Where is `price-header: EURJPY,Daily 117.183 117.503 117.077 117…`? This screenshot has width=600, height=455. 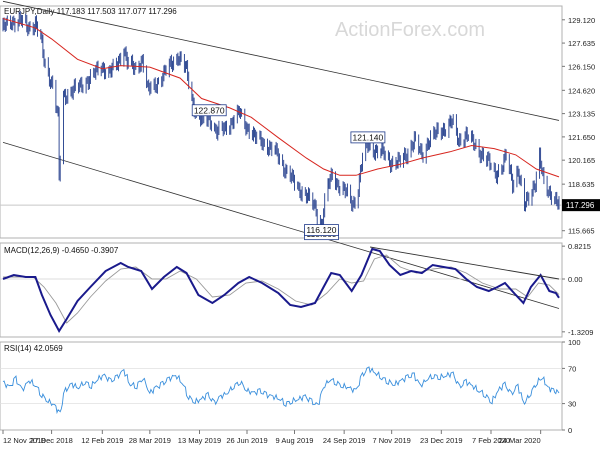 price-header: EURJPY,Daily 117.183 117.503 117.077 117… is located at coordinates (90, 11).